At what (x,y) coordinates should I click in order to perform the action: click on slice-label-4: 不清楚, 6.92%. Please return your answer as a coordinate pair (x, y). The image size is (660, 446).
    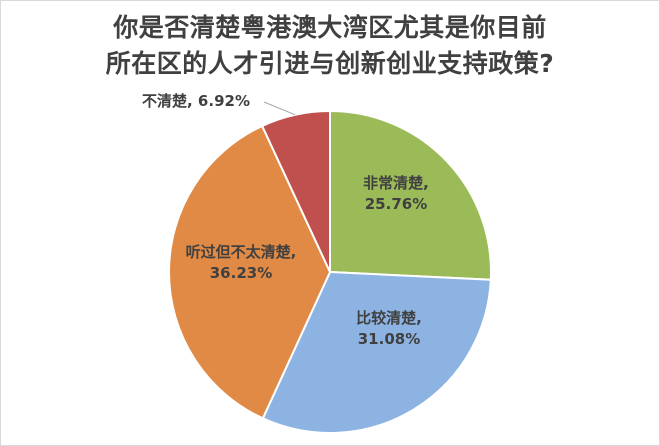
    Looking at the image, I should click on (196, 101).